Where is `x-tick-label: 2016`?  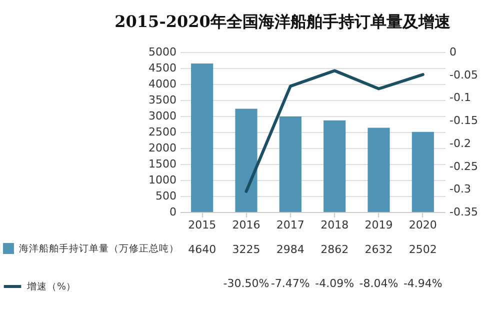 x-tick-label: 2016 is located at coordinates (246, 225).